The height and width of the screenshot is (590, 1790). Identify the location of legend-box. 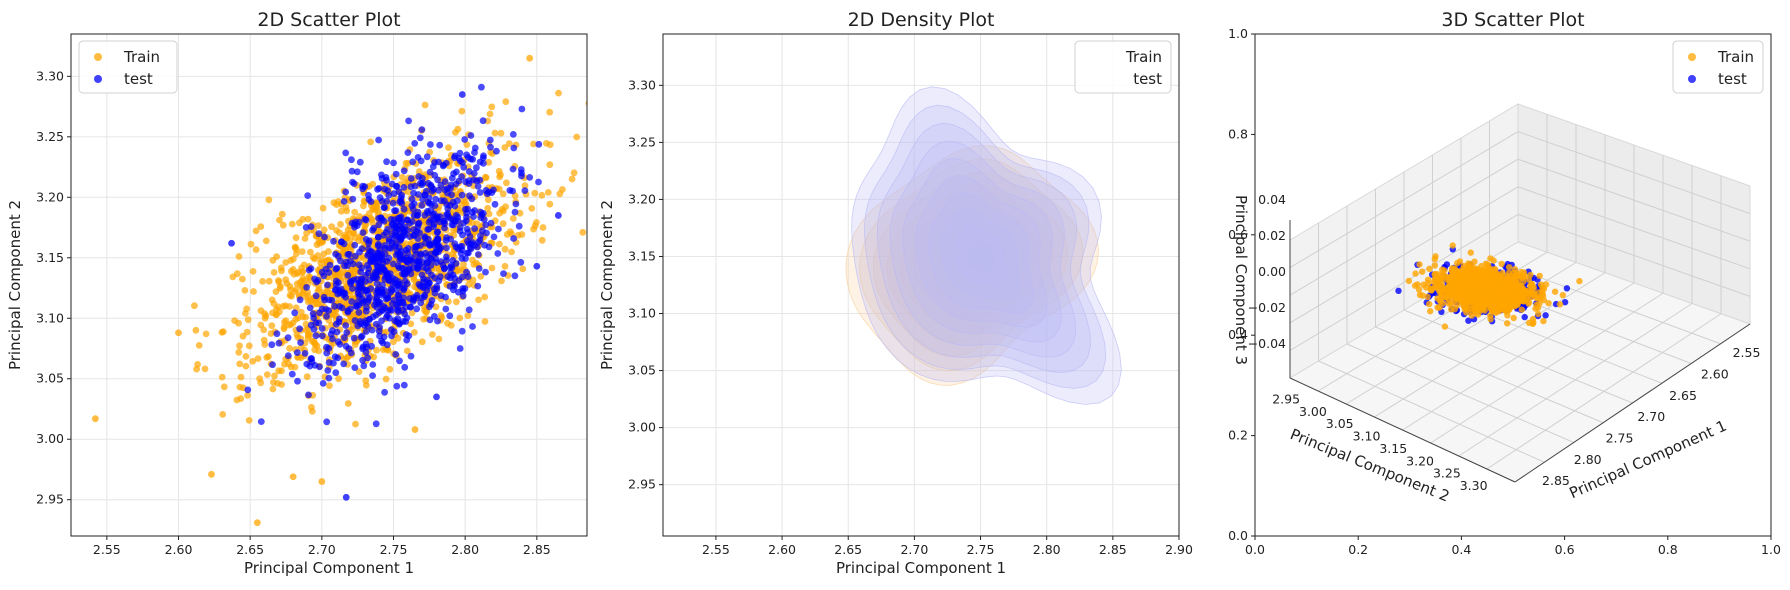
(1123, 67).